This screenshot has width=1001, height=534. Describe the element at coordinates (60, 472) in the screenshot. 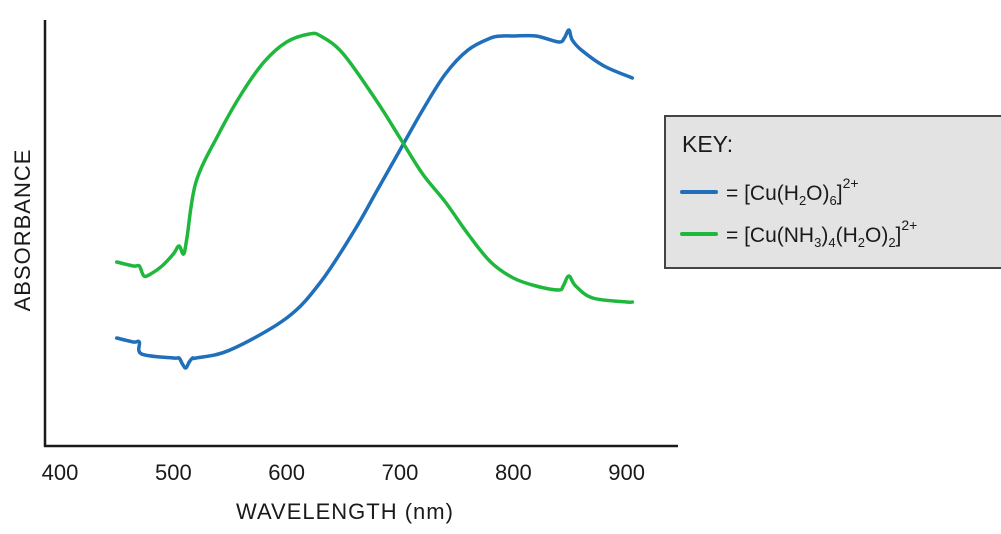

I see `x-tick-label: 400` at that location.